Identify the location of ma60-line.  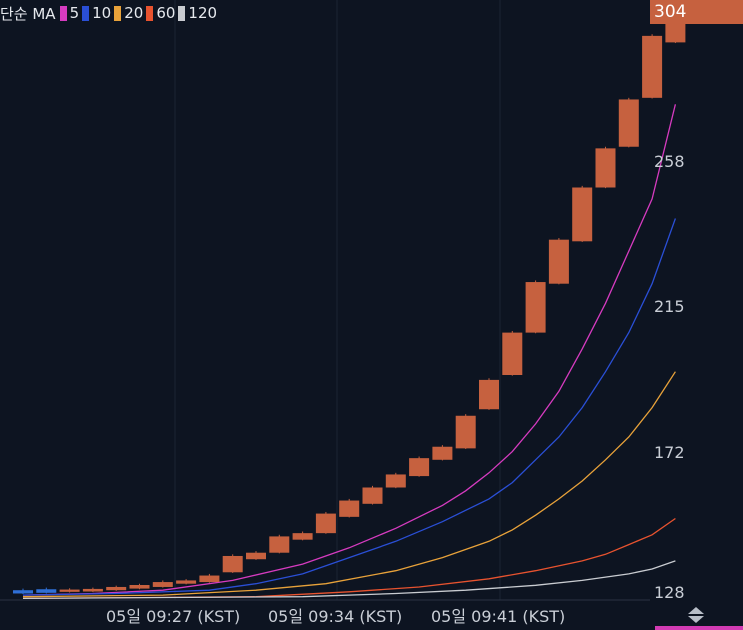
(349, 558).